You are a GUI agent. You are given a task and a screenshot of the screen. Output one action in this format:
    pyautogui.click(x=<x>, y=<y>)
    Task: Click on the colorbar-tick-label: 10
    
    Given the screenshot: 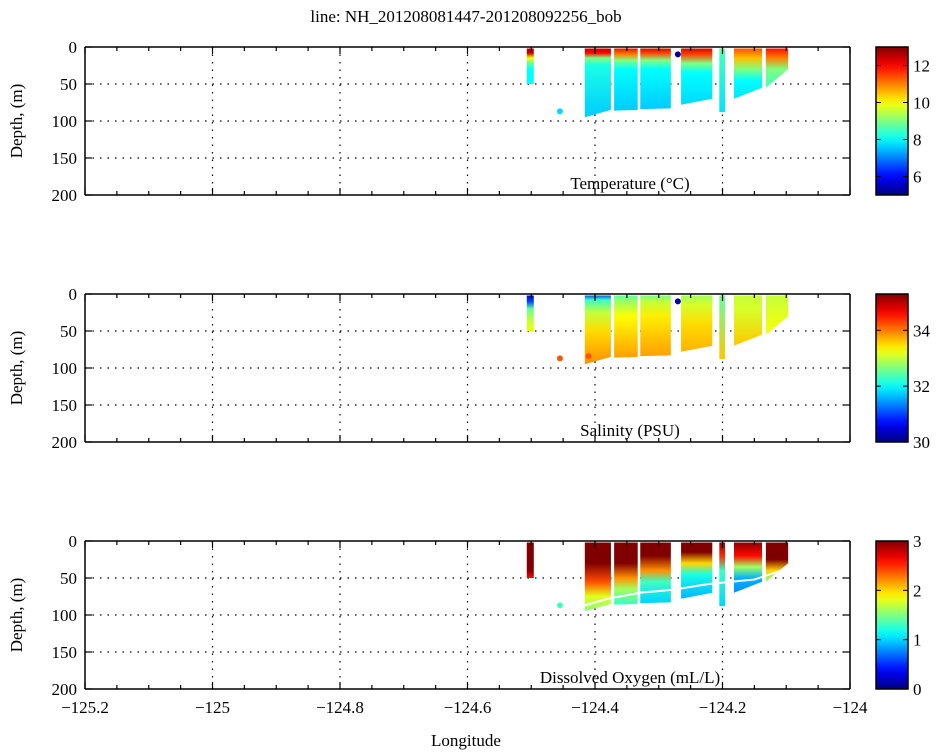 What is the action you would take?
    pyautogui.click(x=921, y=103)
    